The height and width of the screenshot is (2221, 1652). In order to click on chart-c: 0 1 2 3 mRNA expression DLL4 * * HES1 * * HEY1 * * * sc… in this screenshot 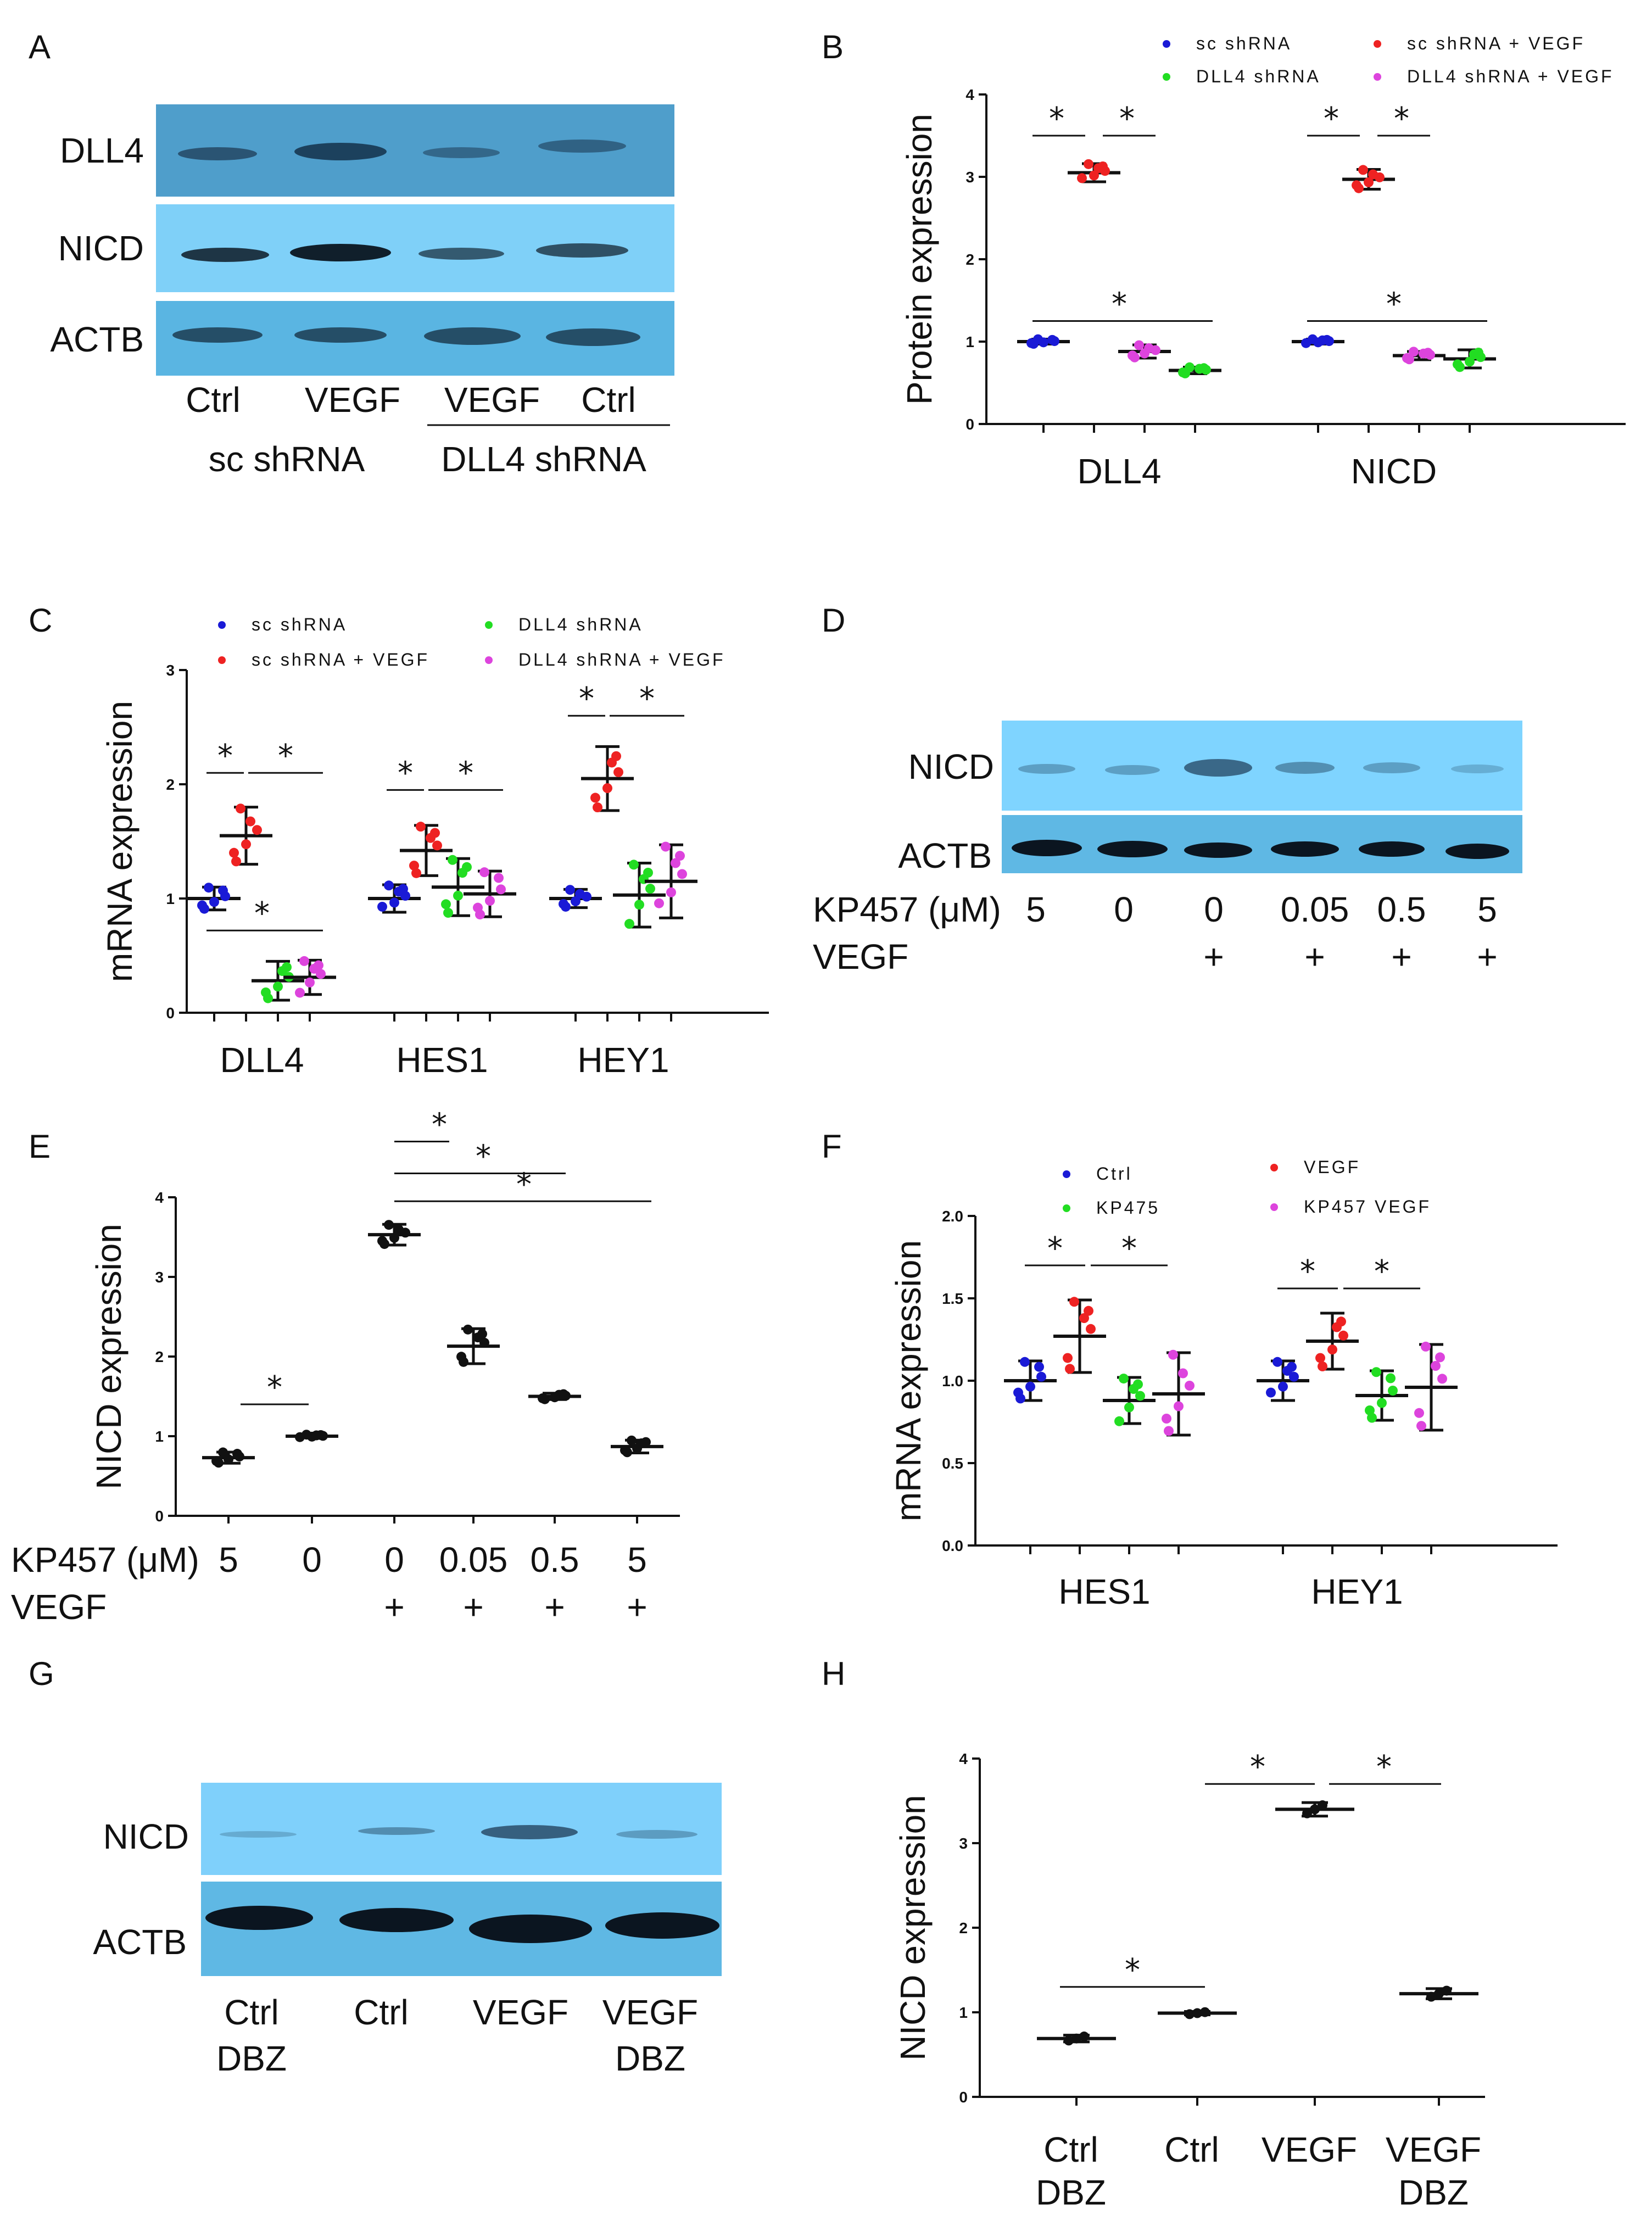, I will do `click(434, 848)`.